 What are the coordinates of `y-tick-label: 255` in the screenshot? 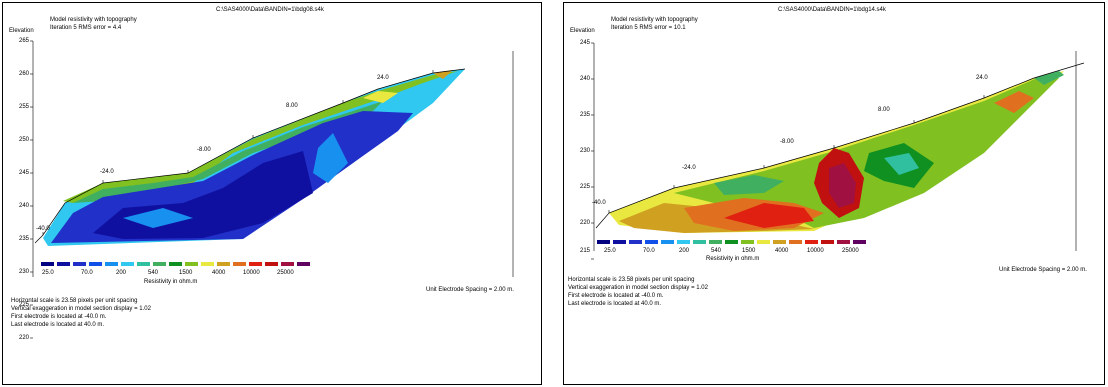 It's located at (23, 107).